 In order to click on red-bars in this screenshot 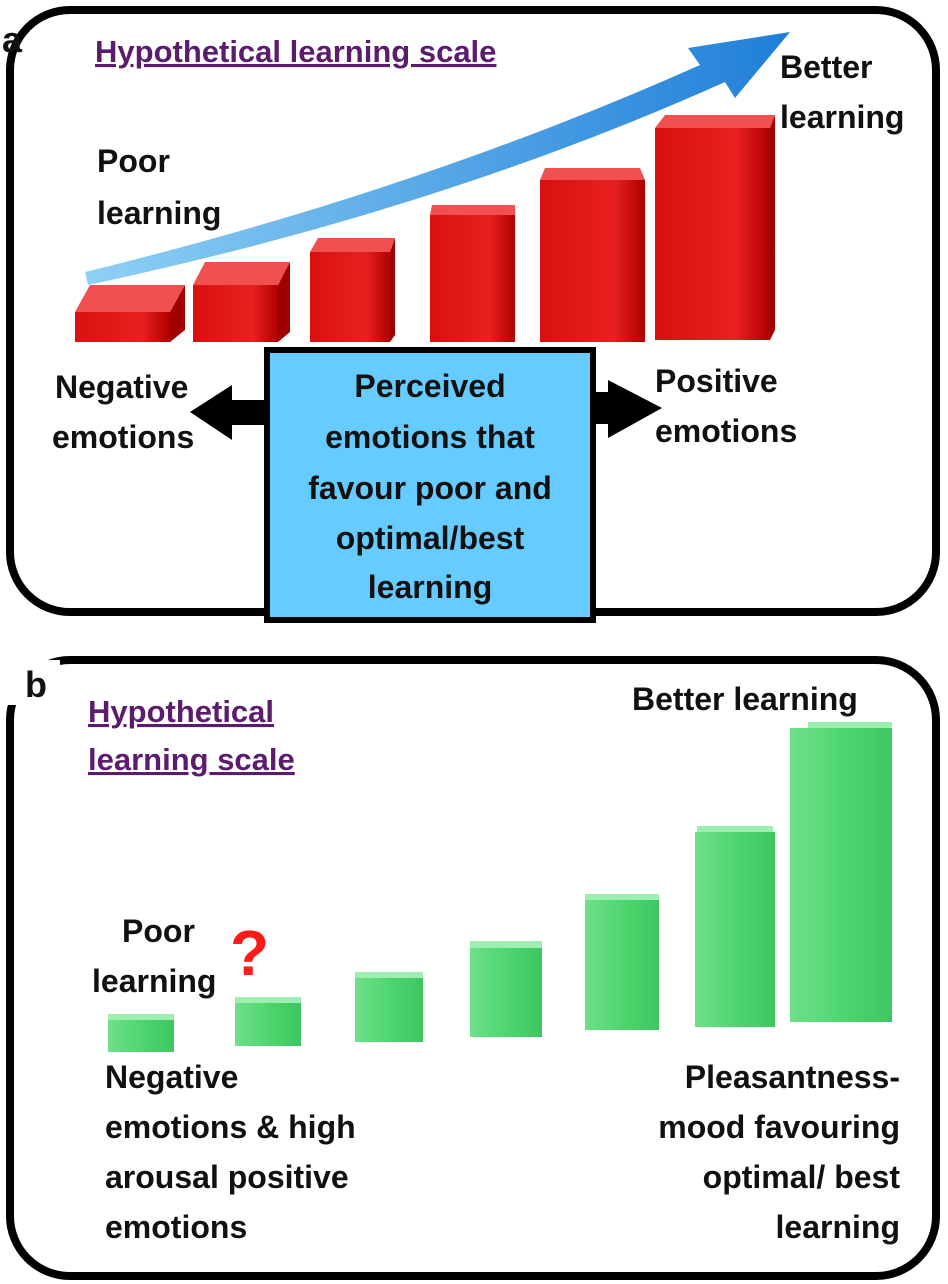, I will do `click(425, 228)`.